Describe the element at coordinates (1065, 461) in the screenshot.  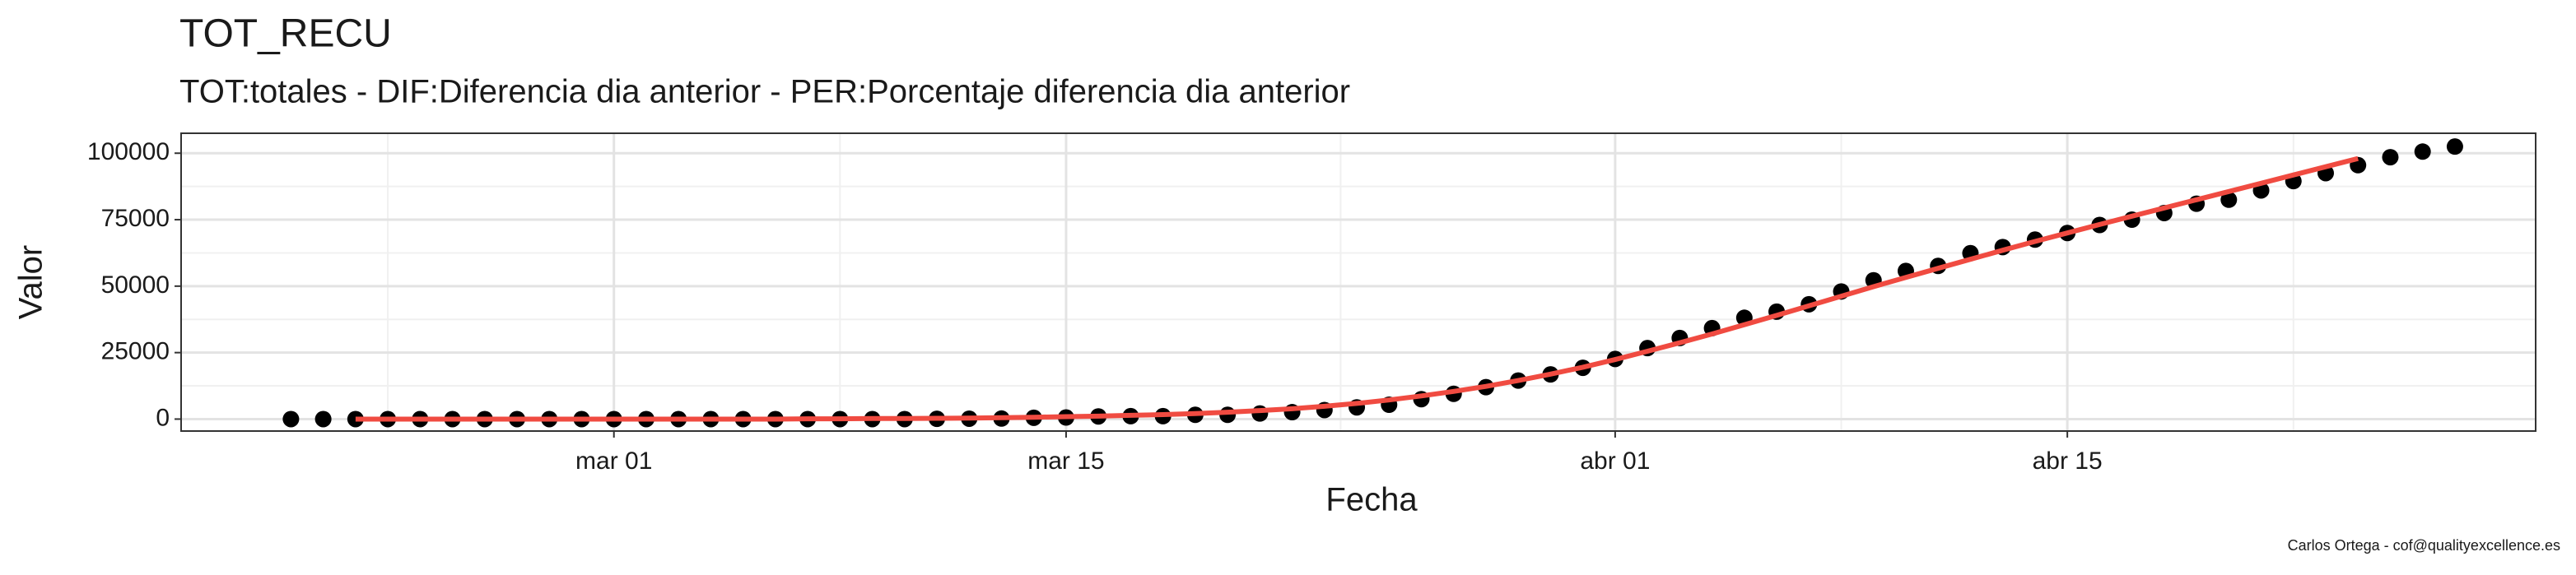
I see `x-tick-label: mar 15` at that location.